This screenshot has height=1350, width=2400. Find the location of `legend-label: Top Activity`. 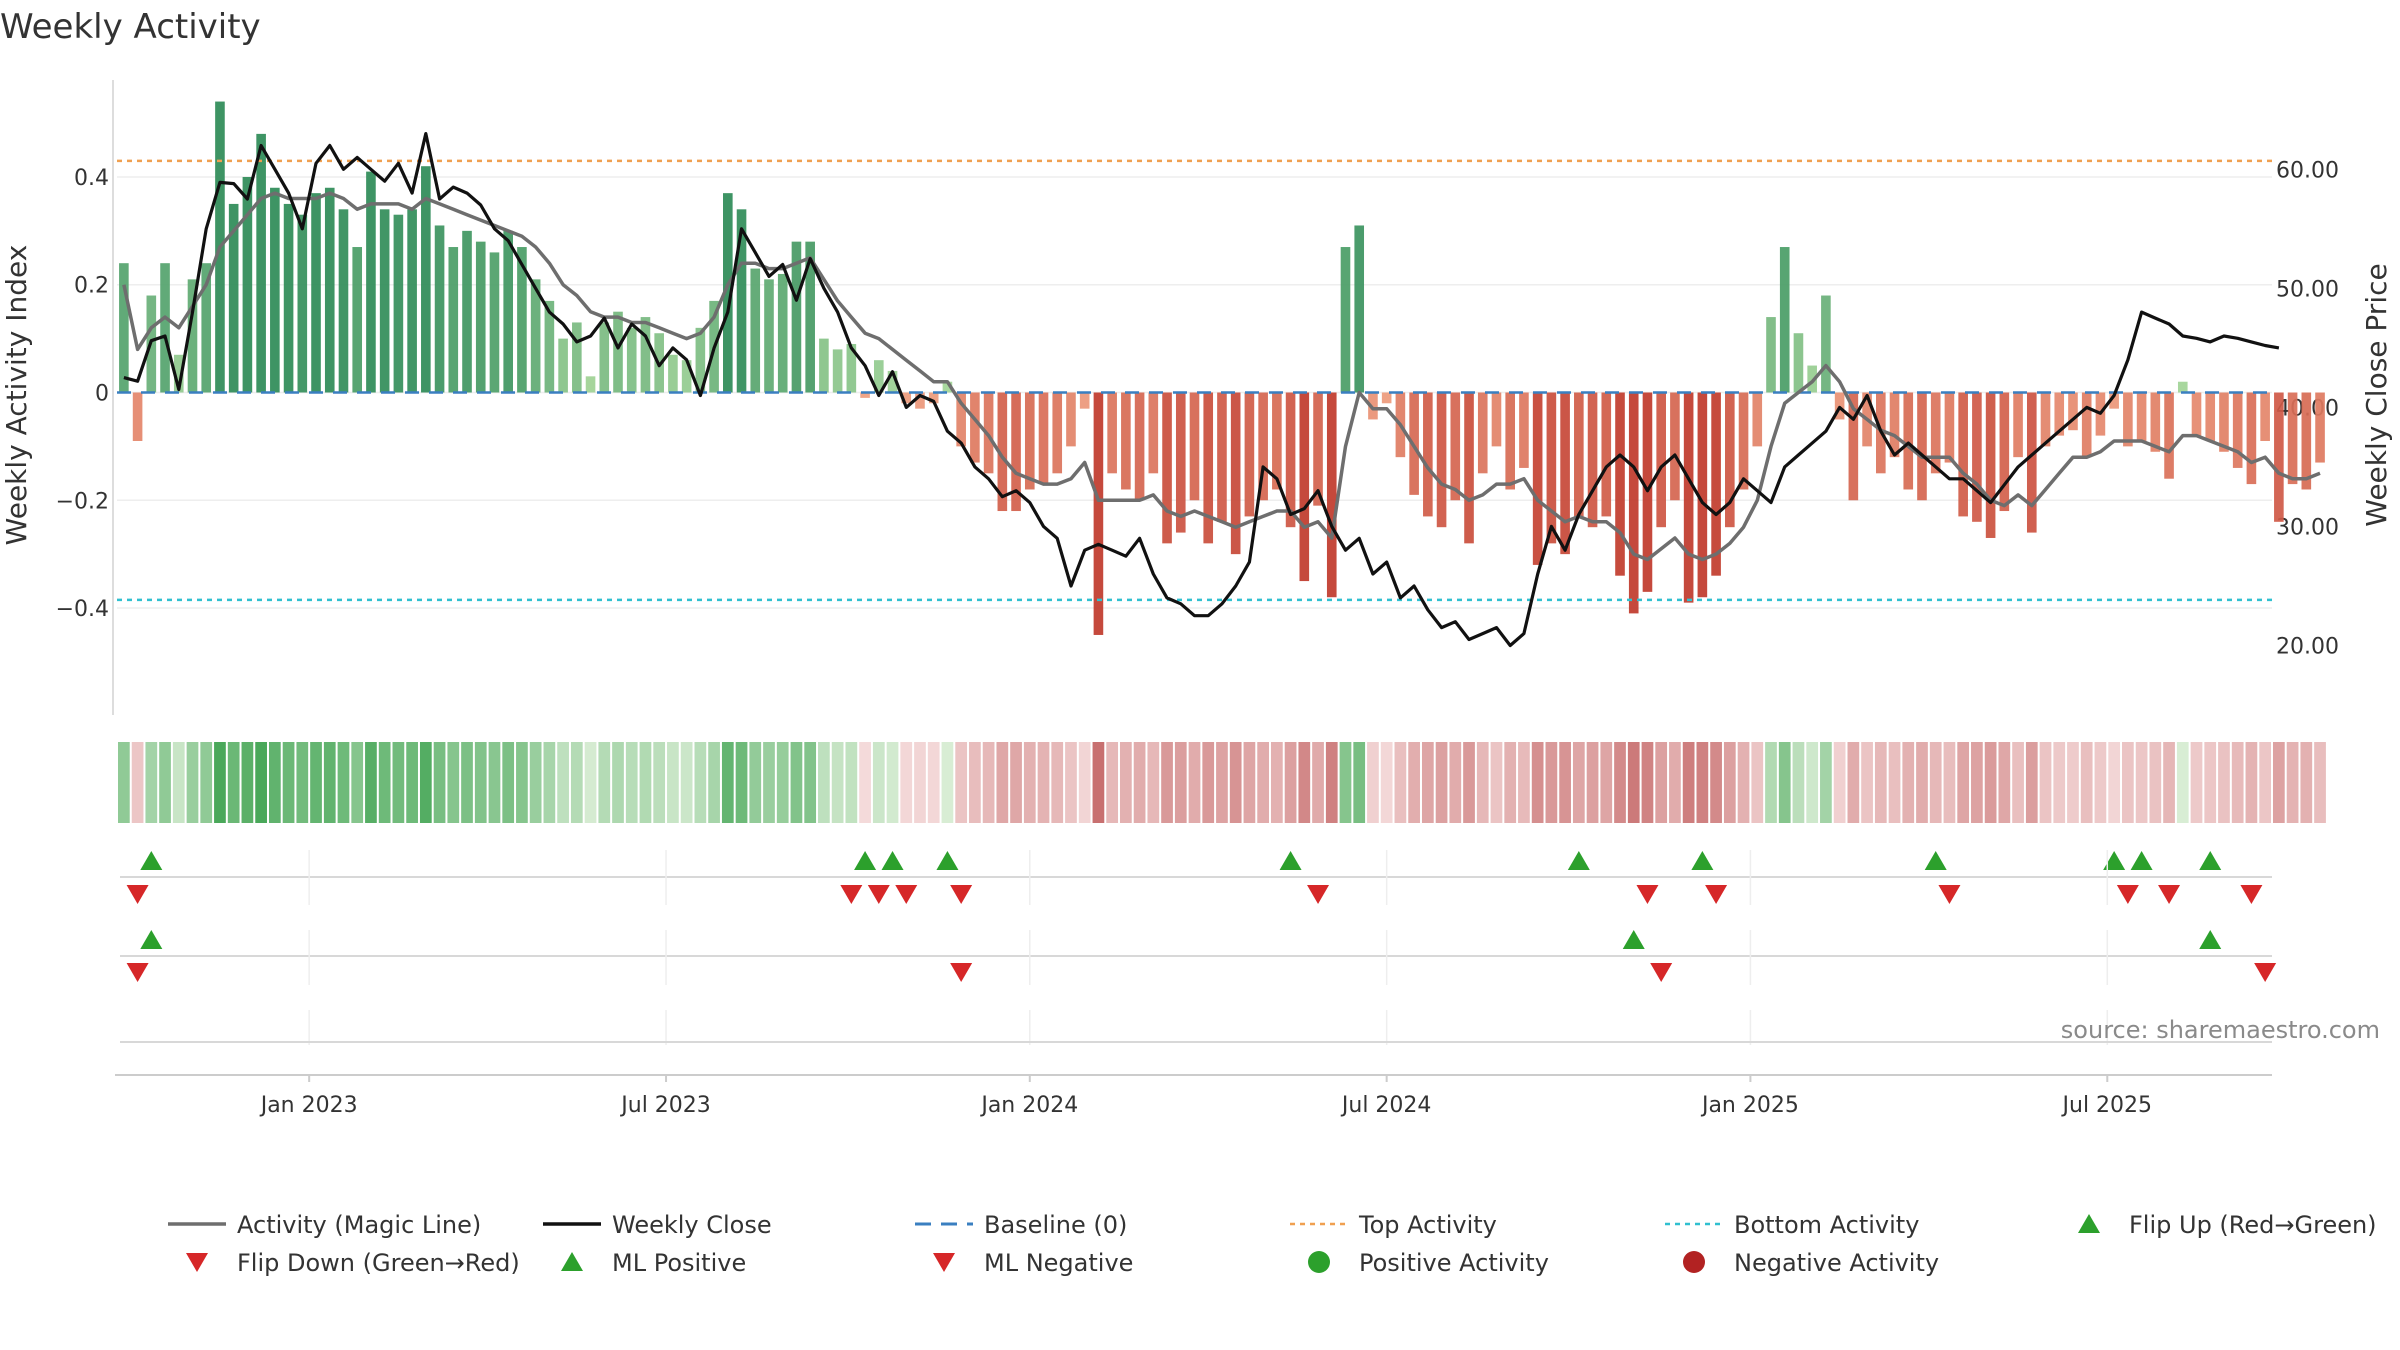

legend-label: Top Activity is located at coordinates (1427, 1225).